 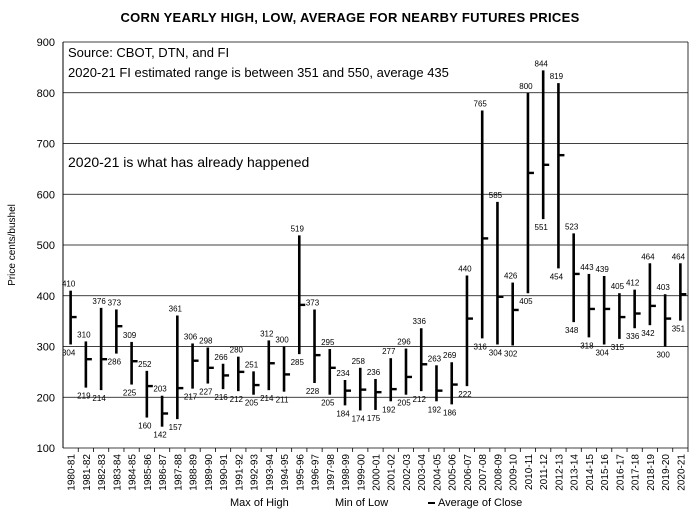 What do you see at coordinates (575, 472) in the screenshot?
I see `x-tick-label: 2013-14` at bounding box center [575, 472].